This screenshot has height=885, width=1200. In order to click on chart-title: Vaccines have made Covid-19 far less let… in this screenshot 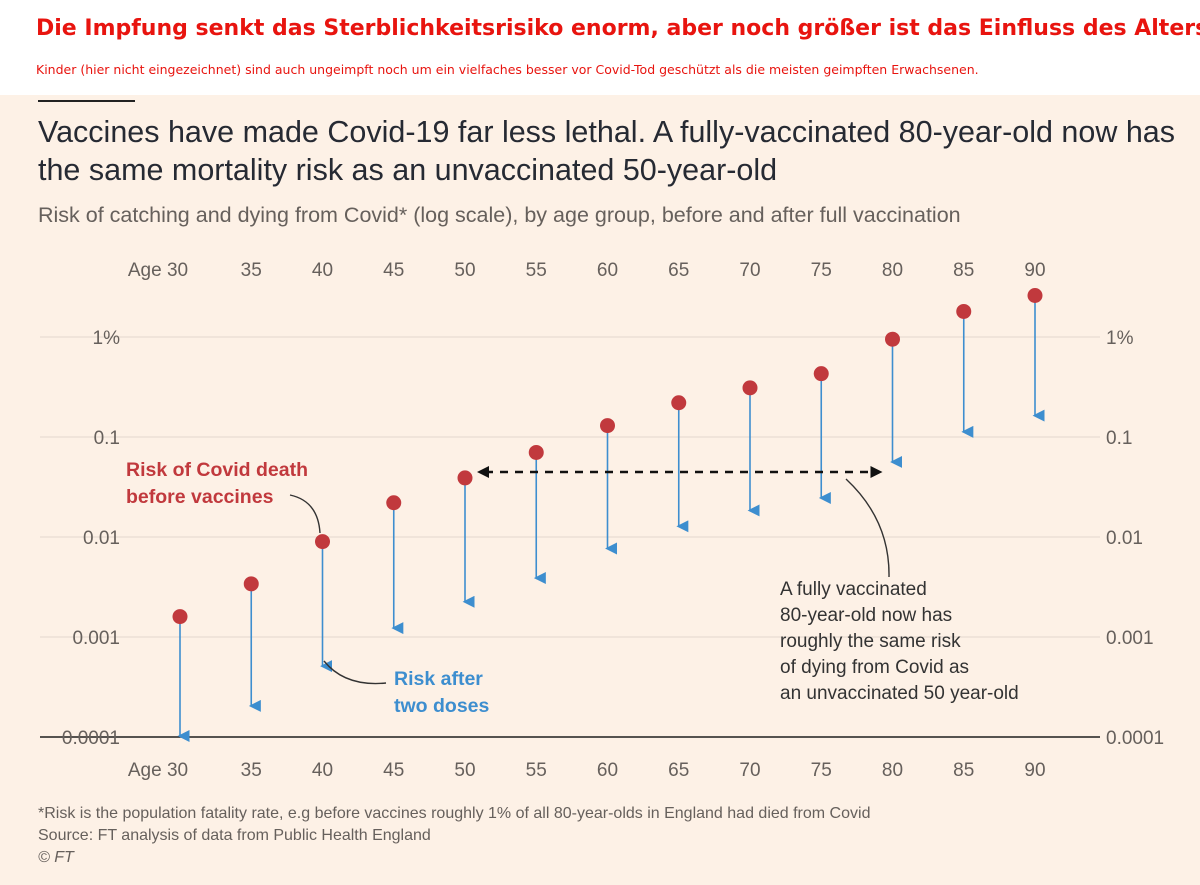, I will do `click(607, 151)`.